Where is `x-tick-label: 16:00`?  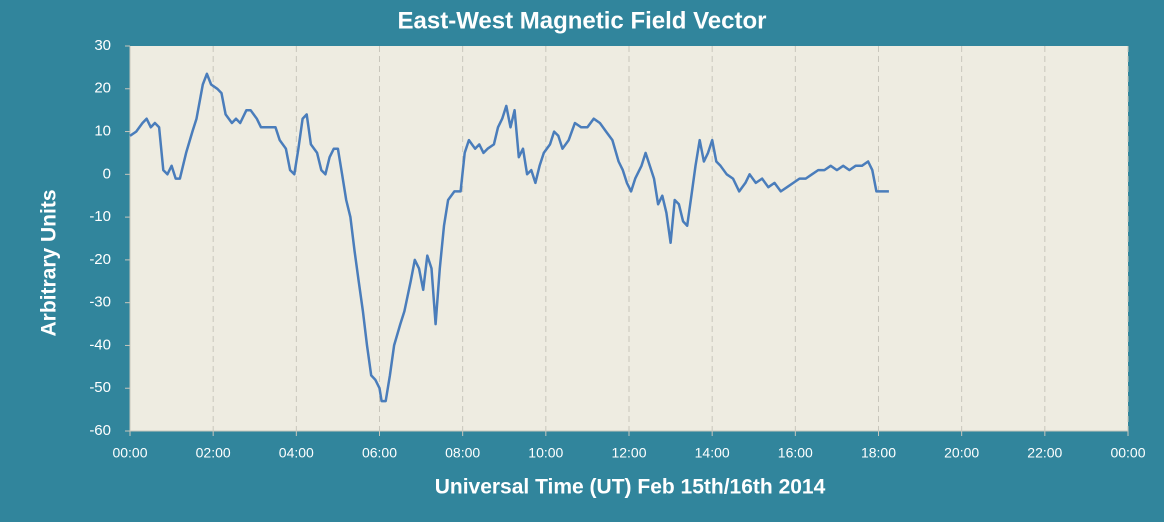
x-tick-label: 16:00 is located at coordinates (795, 453).